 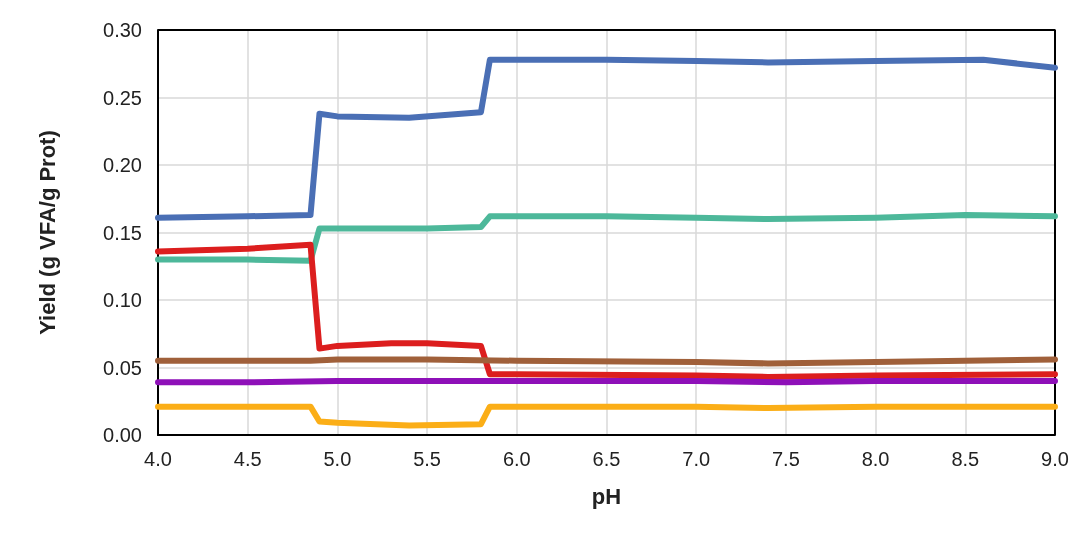 I want to click on y-tick-label: 0.15, so click(x=122, y=232).